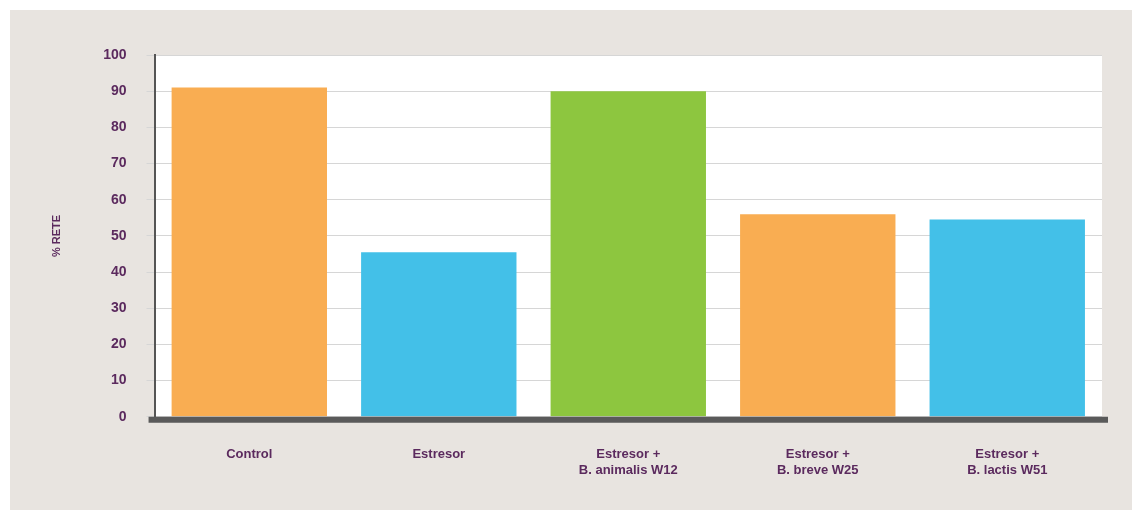 The width and height of the screenshot is (1142, 519). I want to click on x-tick-label: Estresor + B. animalis W12, so click(628, 461).